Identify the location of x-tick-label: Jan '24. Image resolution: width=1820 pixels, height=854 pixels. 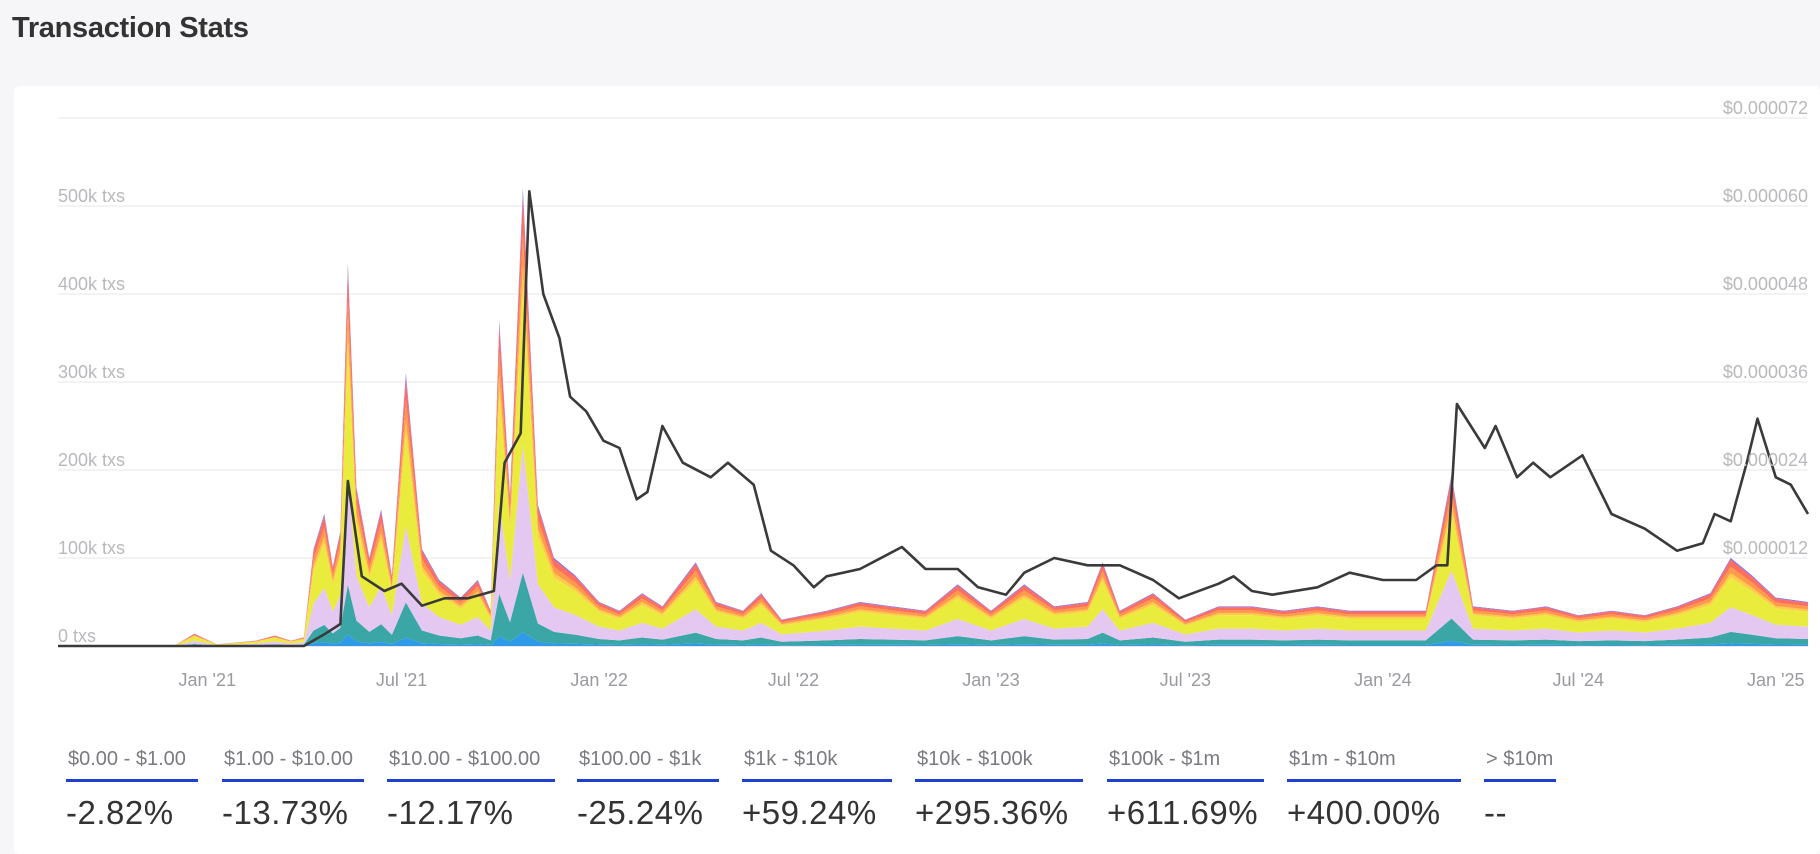
(1382, 680).